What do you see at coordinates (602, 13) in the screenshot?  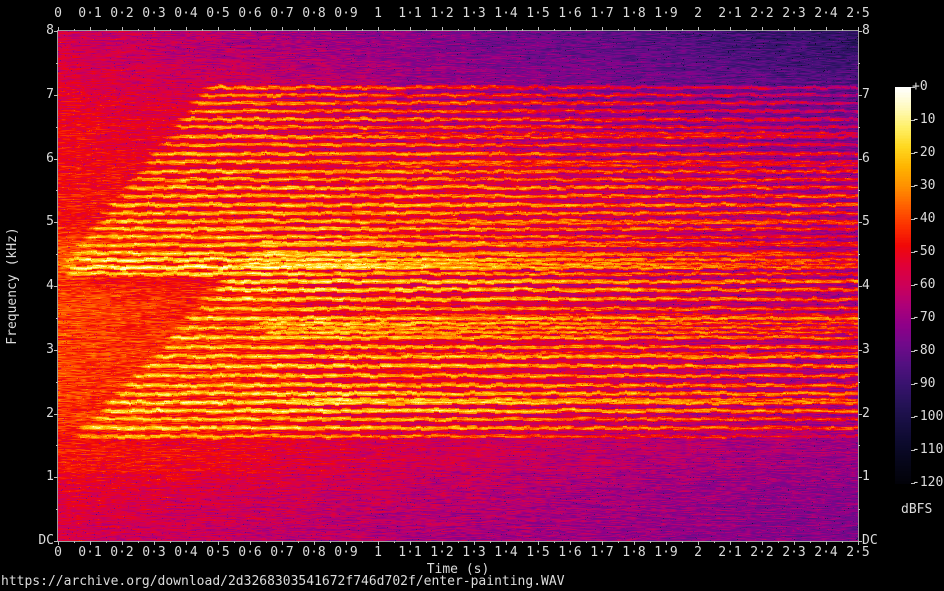 I see `x-tick-label-top: 1·7` at bounding box center [602, 13].